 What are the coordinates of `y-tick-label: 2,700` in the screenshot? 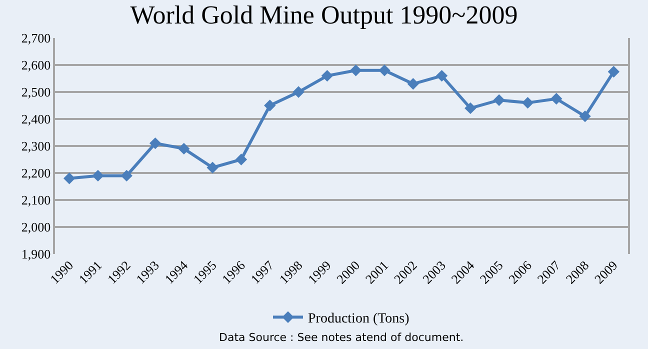 It's located at (36, 38).